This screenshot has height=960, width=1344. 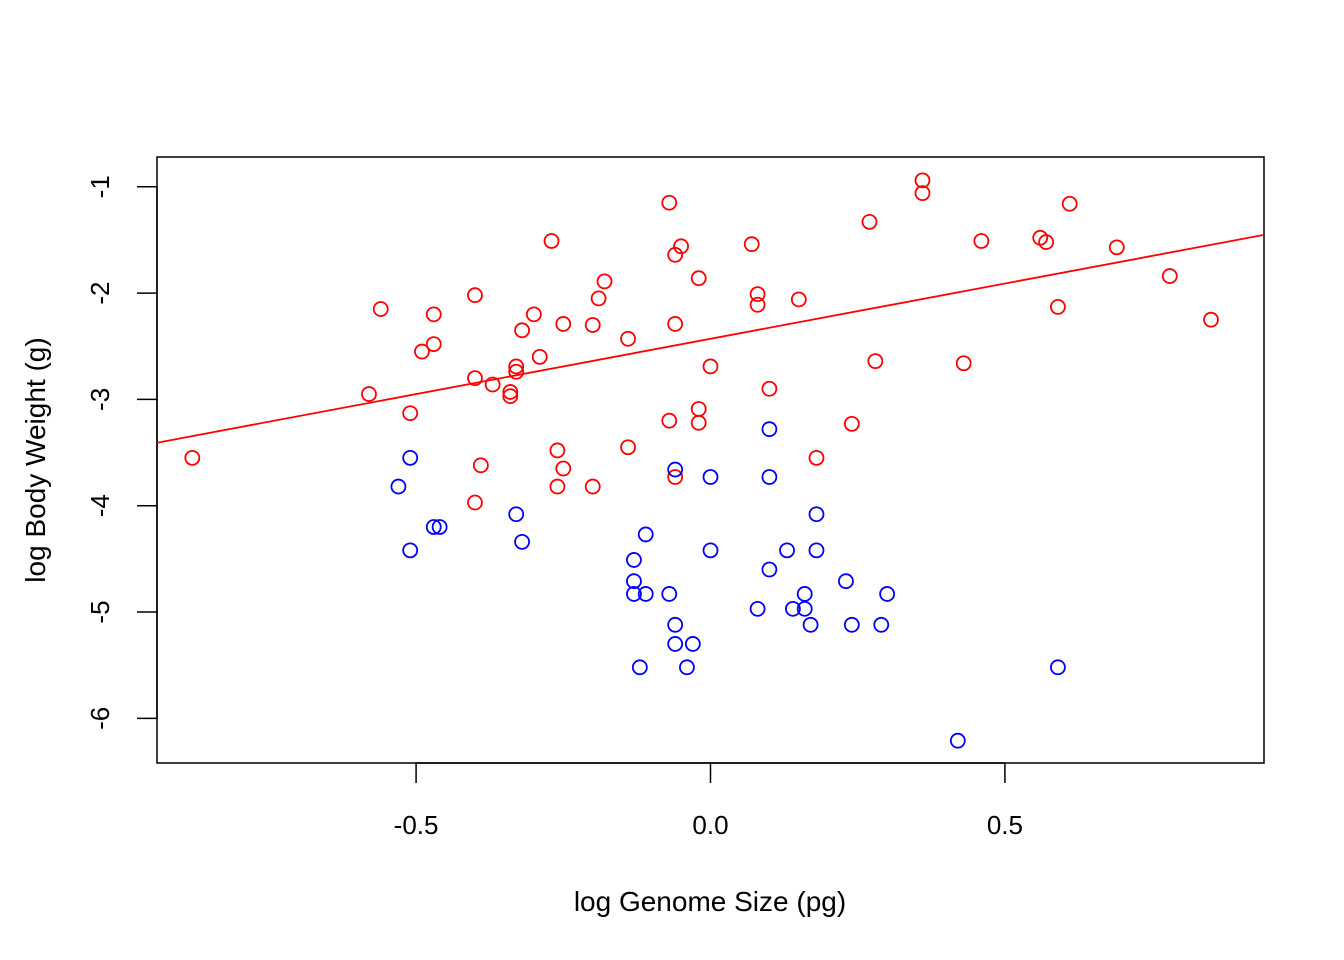 What do you see at coordinates (710, 901) in the screenshot?
I see `x-axis-title: log Genome Size (pg)` at bounding box center [710, 901].